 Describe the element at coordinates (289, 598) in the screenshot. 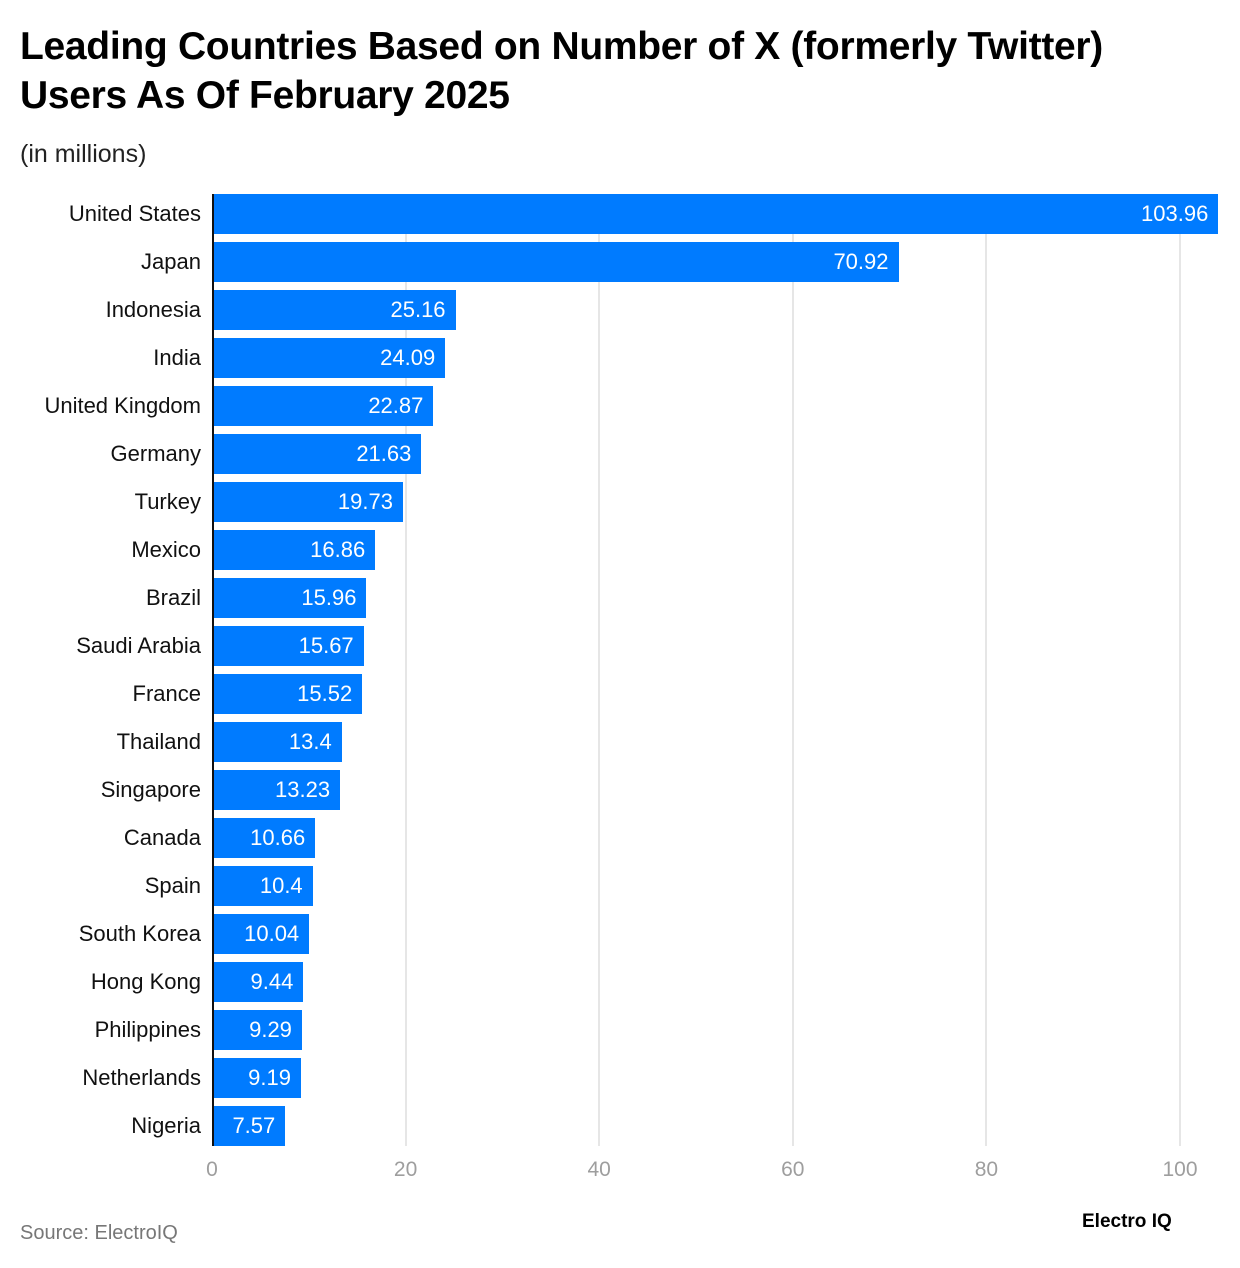

I see `bar: 15.96` at that location.